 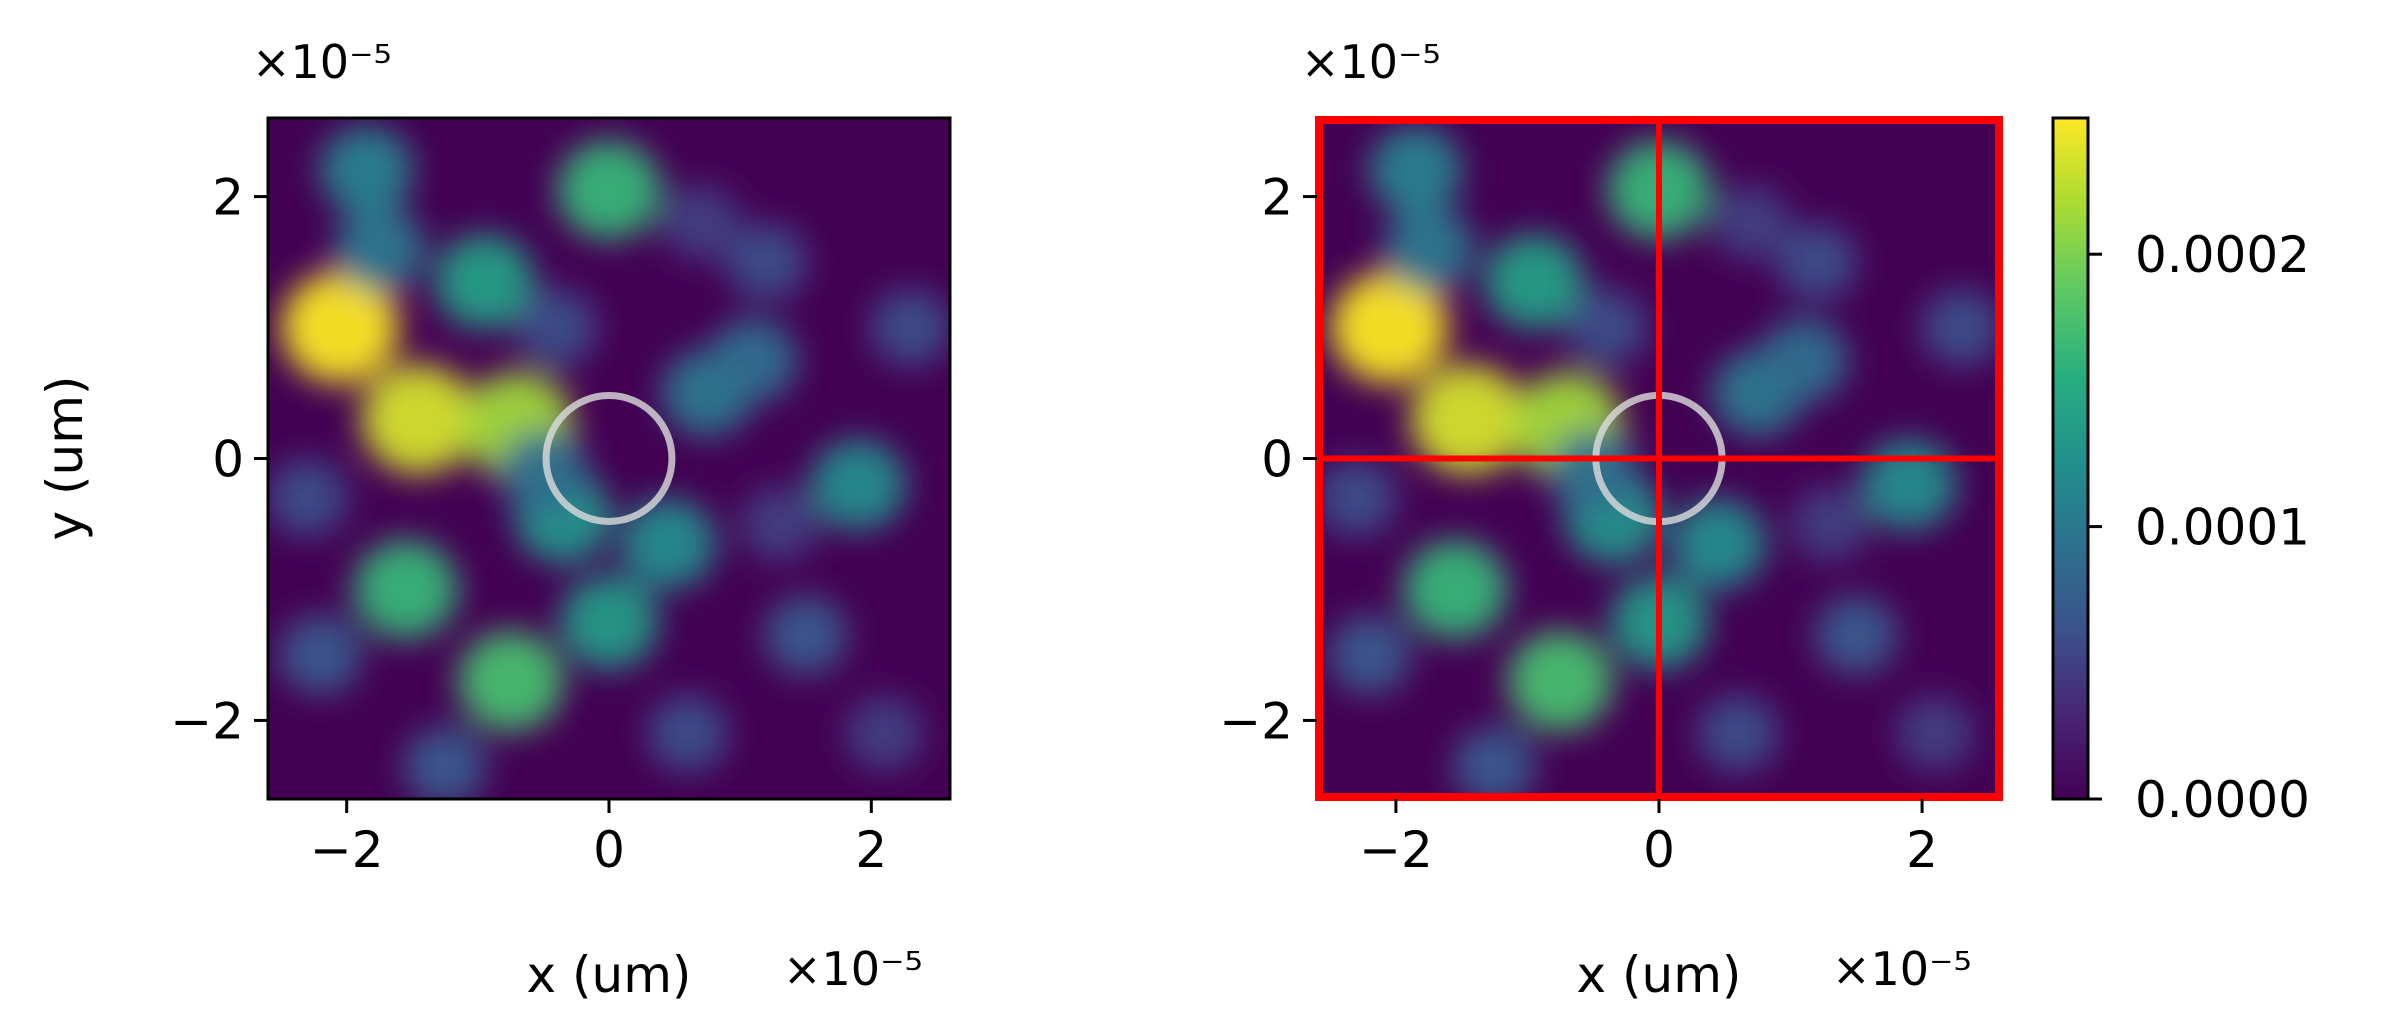 I want to click on right-y-ticks: 2 0 −2, so click(x=1268, y=459).